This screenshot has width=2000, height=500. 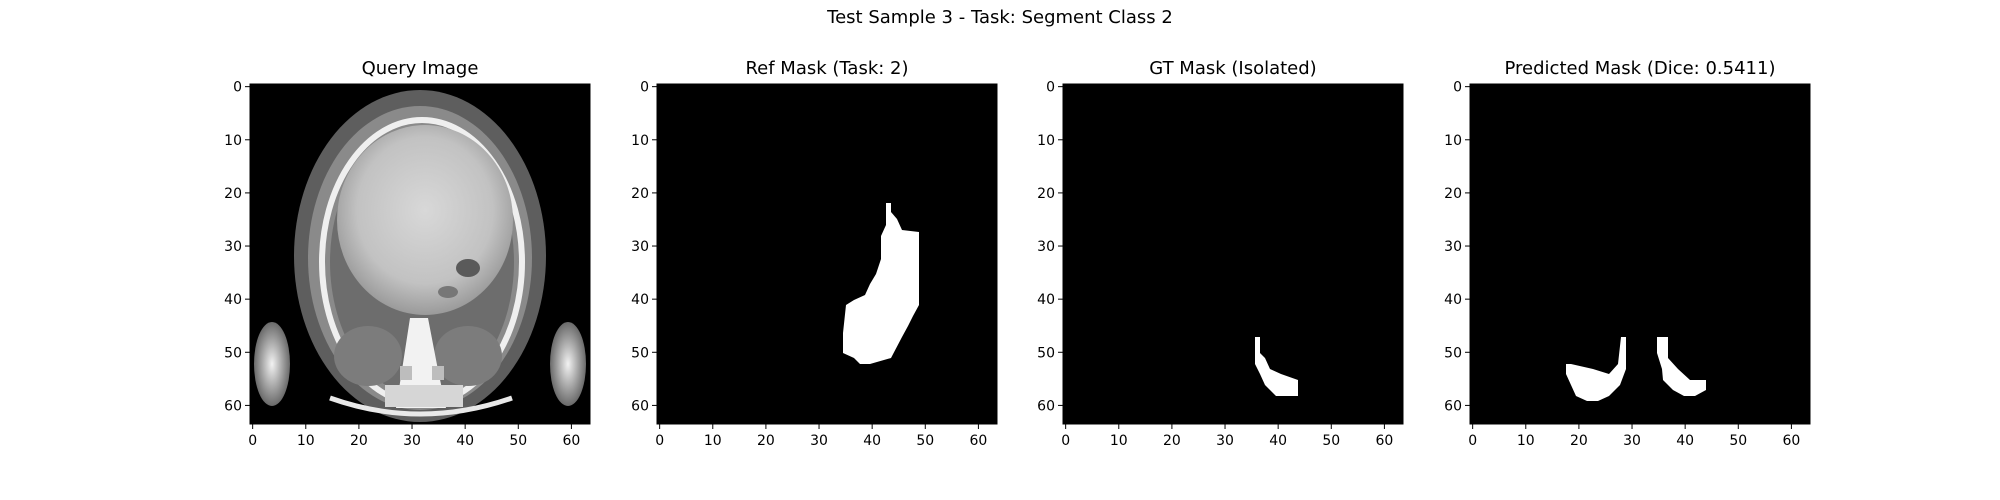 What do you see at coordinates (640, 406) in the screenshot?
I see `ref-mask-ytick-label: 60` at bounding box center [640, 406].